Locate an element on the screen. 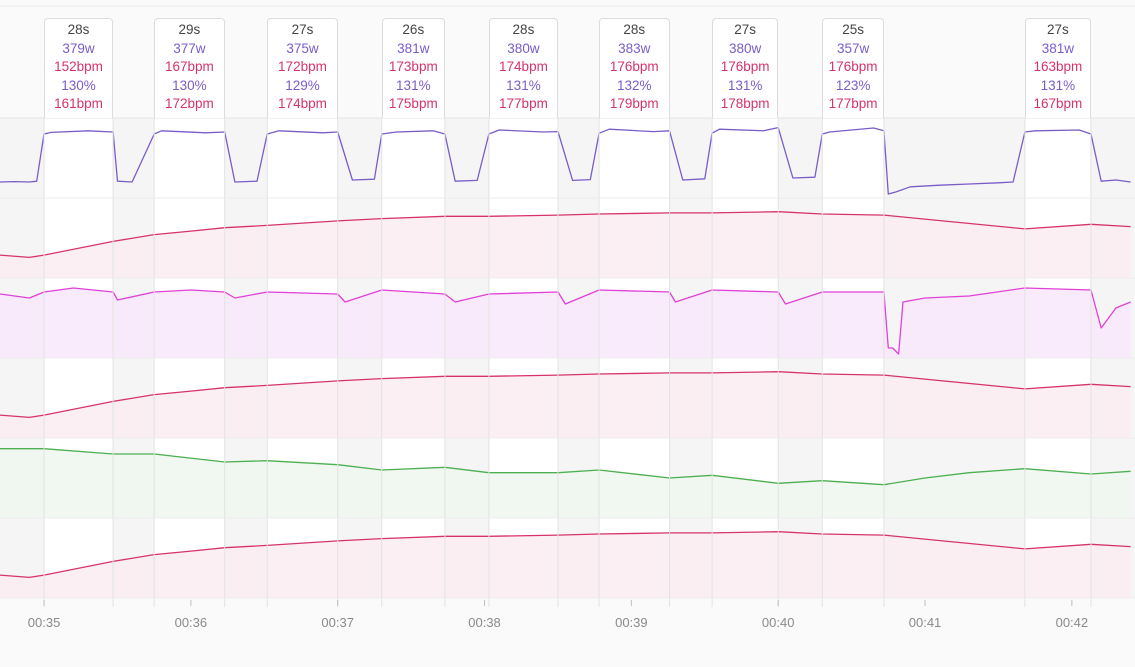  interval-hr-max: 178bpm is located at coordinates (745, 104).